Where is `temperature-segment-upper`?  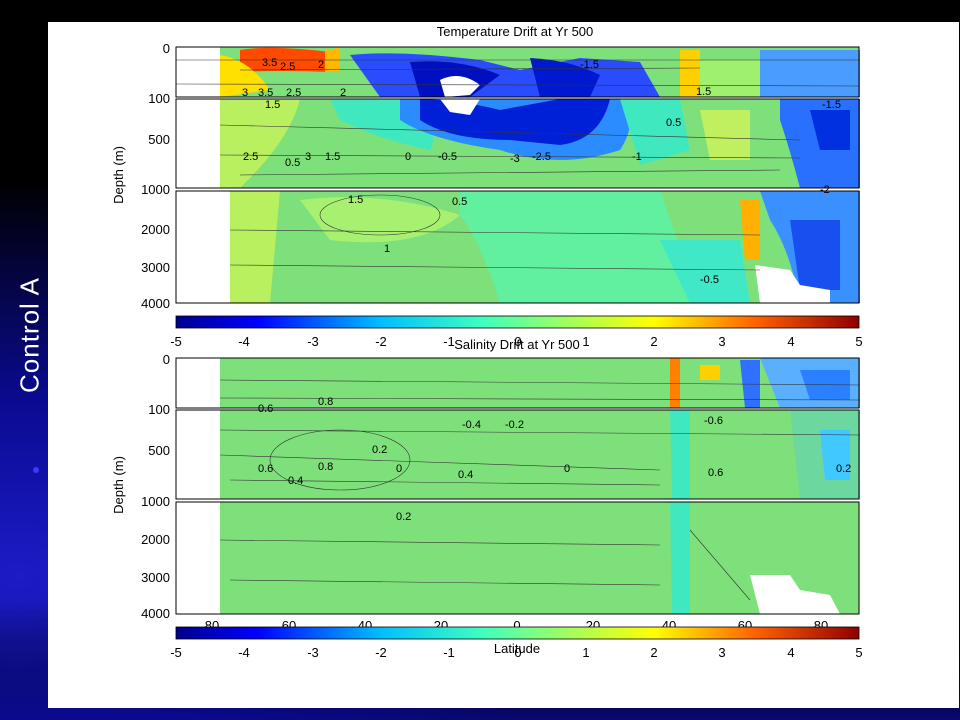 temperature-segment-upper is located at coordinates (518, 143).